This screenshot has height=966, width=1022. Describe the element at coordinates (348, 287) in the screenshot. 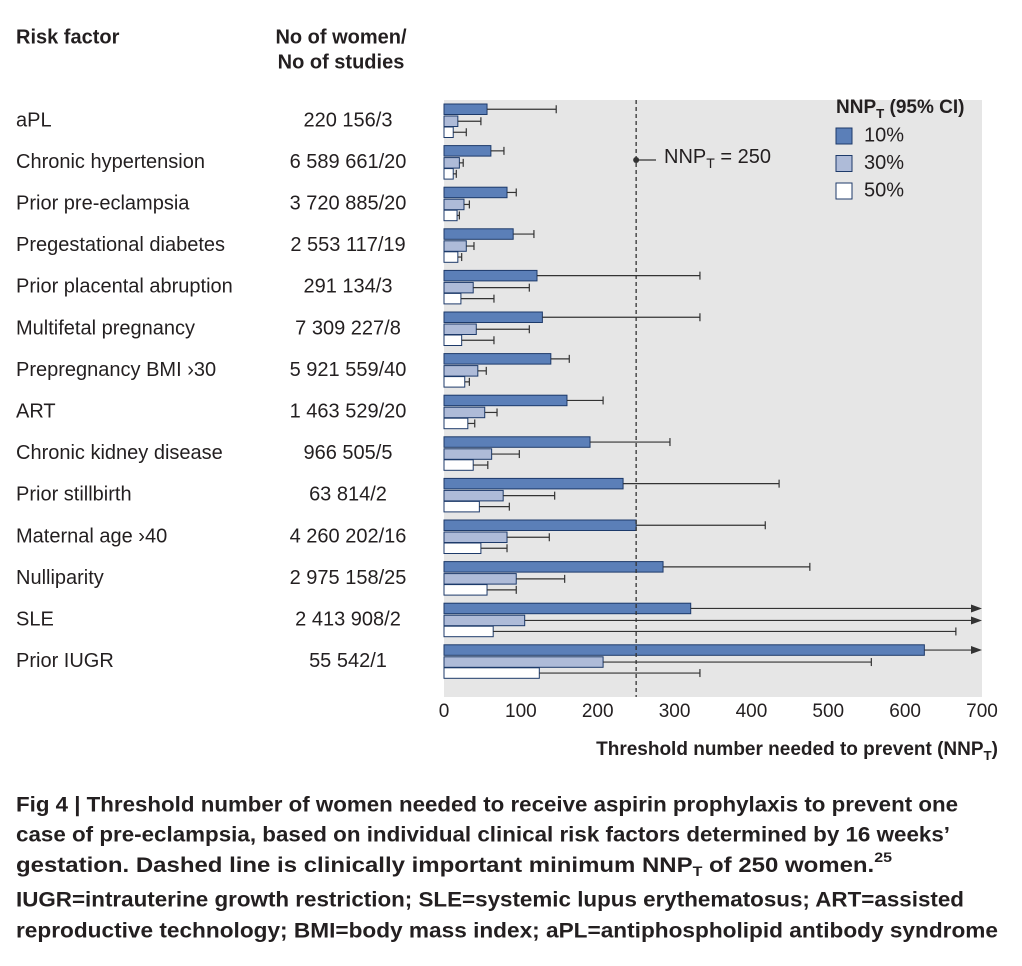

I see `count-label: 291 134/3` at that location.